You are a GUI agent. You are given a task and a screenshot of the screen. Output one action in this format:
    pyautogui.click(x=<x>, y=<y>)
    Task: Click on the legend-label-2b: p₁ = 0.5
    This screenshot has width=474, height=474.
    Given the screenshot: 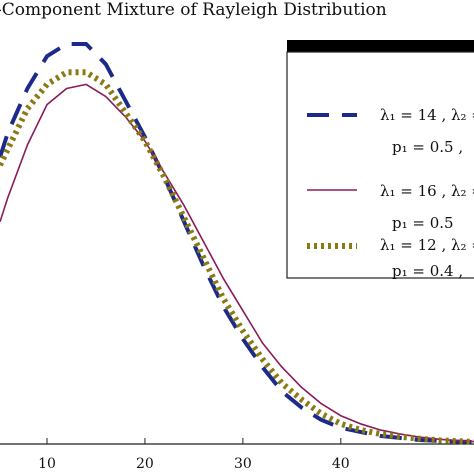 What is the action you would take?
    pyautogui.click(x=423, y=223)
    